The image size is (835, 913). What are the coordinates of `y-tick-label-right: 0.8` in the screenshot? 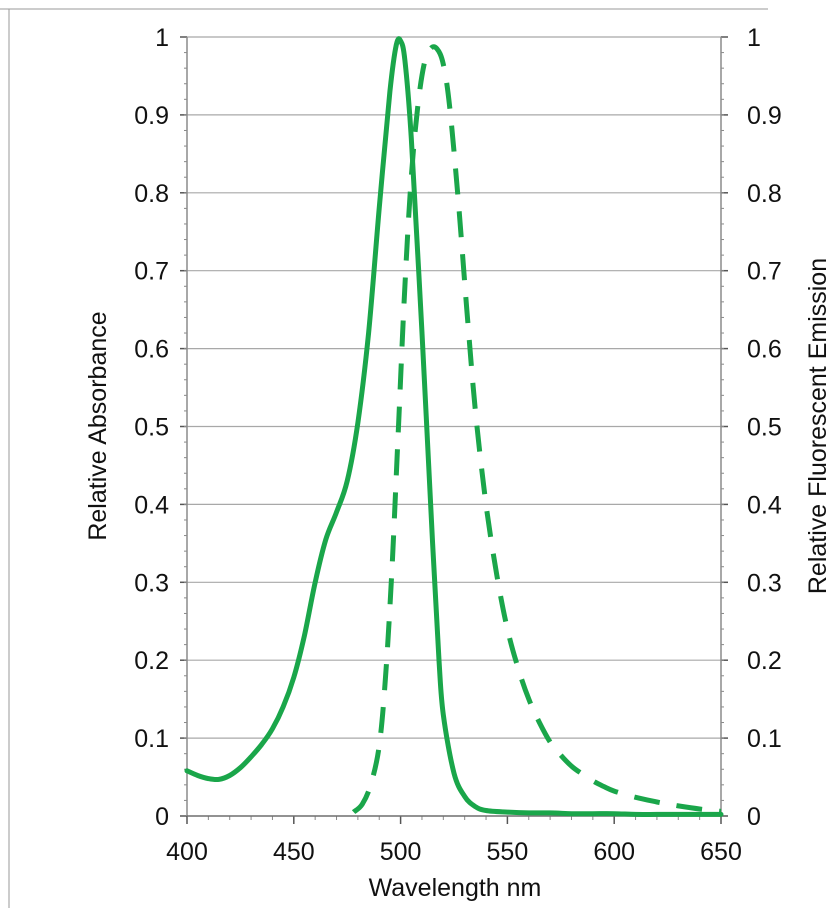 It's located at (764, 194).